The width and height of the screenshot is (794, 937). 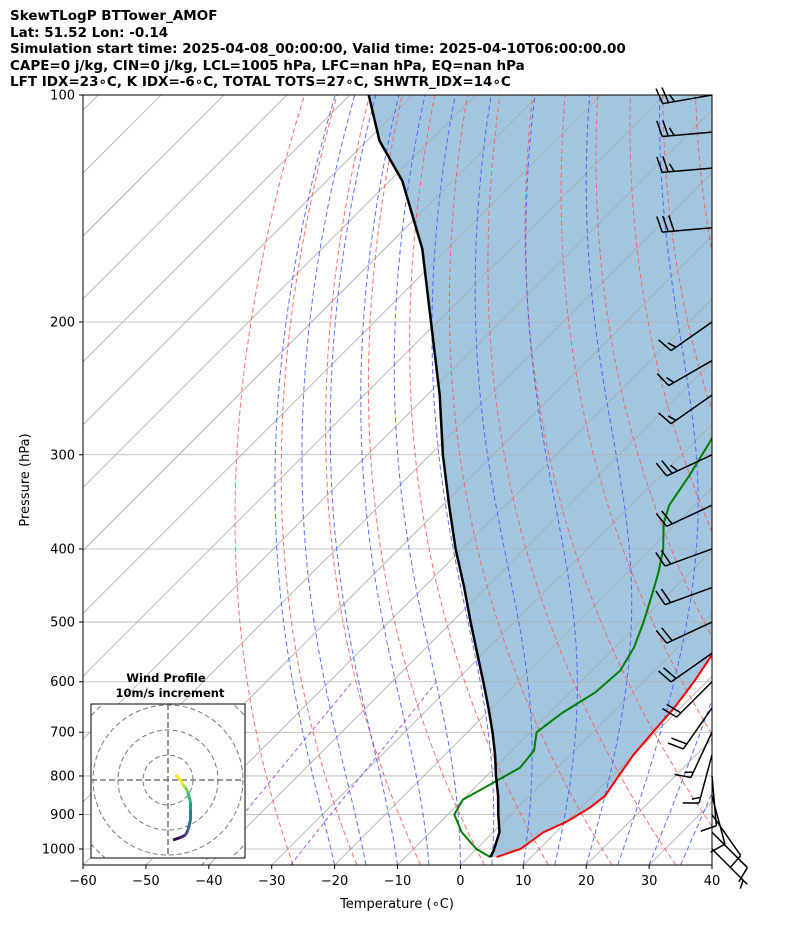 I want to click on x-tick-label: −50, so click(x=145, y=881).